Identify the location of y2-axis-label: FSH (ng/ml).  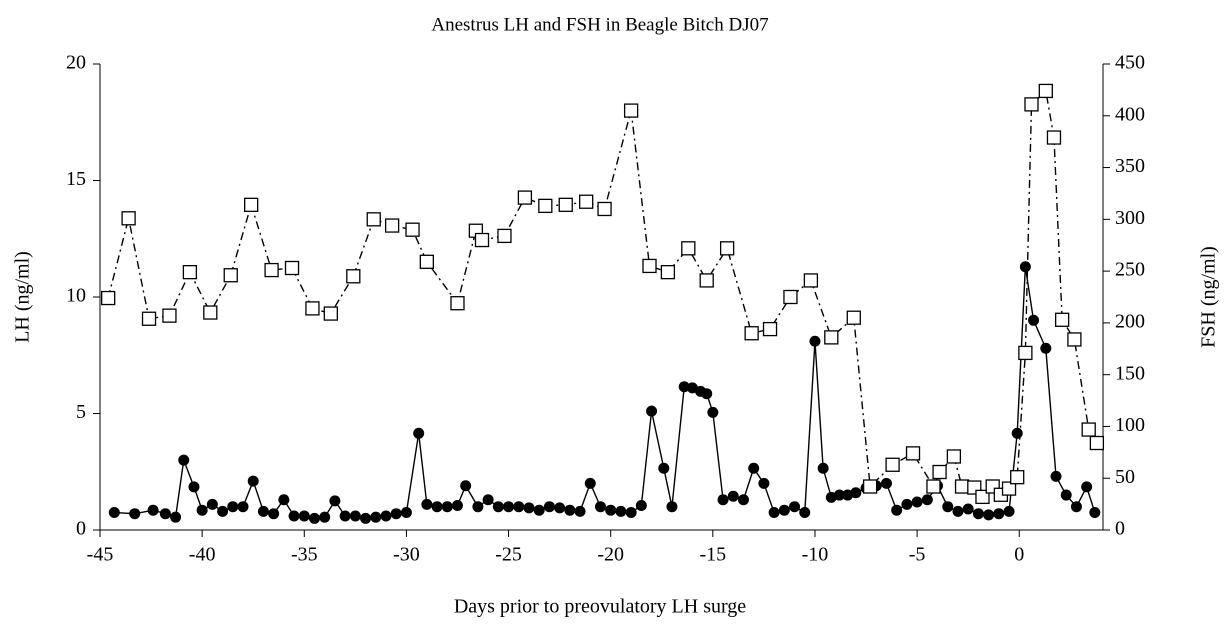
(1209, 297).